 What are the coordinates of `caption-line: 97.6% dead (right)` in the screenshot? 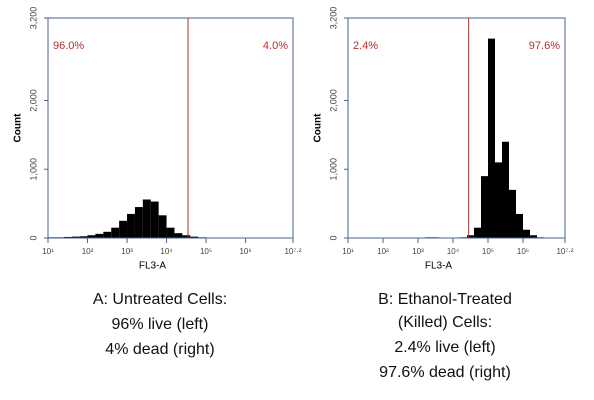 It's located at (445, 372).